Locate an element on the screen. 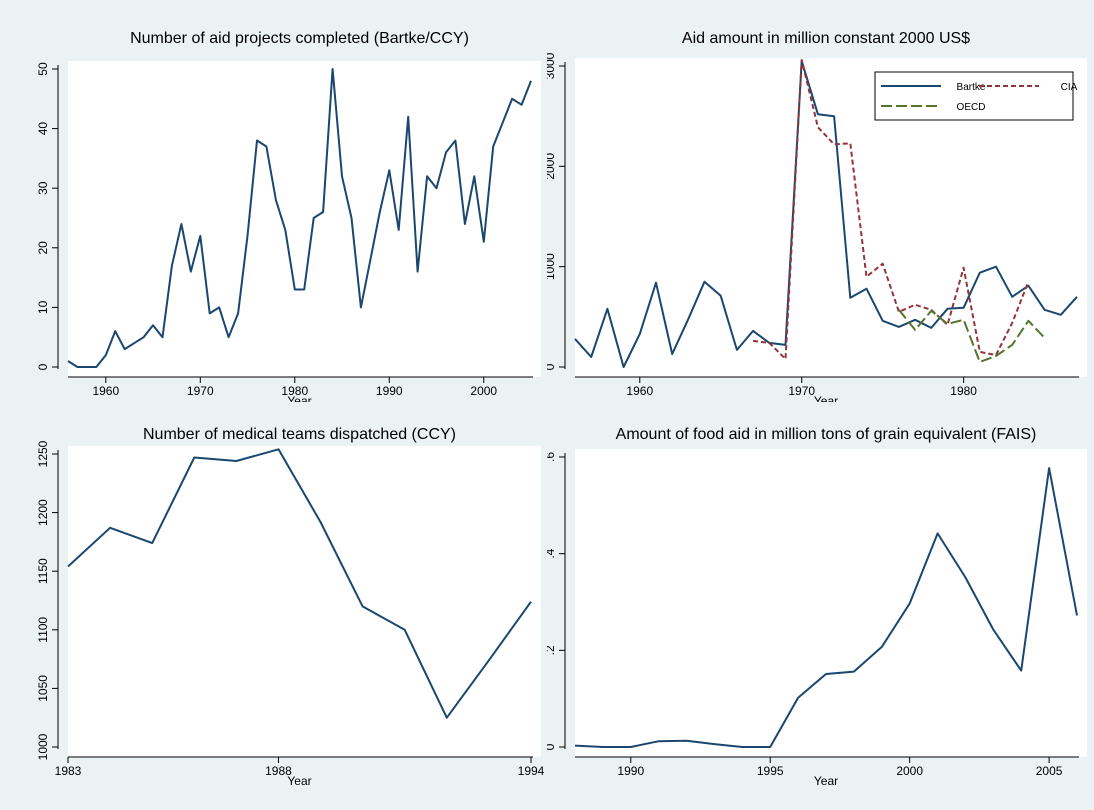 This screenshot has height=810, width=1094. y-tick-label: .4 is located at coordinates (552, 553).